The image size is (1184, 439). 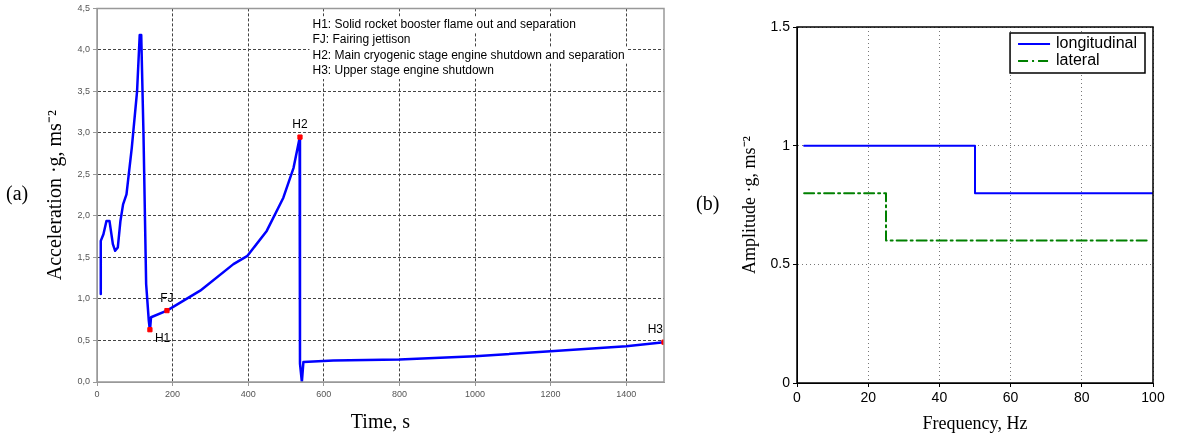 I want to click on y-tick-label: 2,5, so click(x=83, y=173).